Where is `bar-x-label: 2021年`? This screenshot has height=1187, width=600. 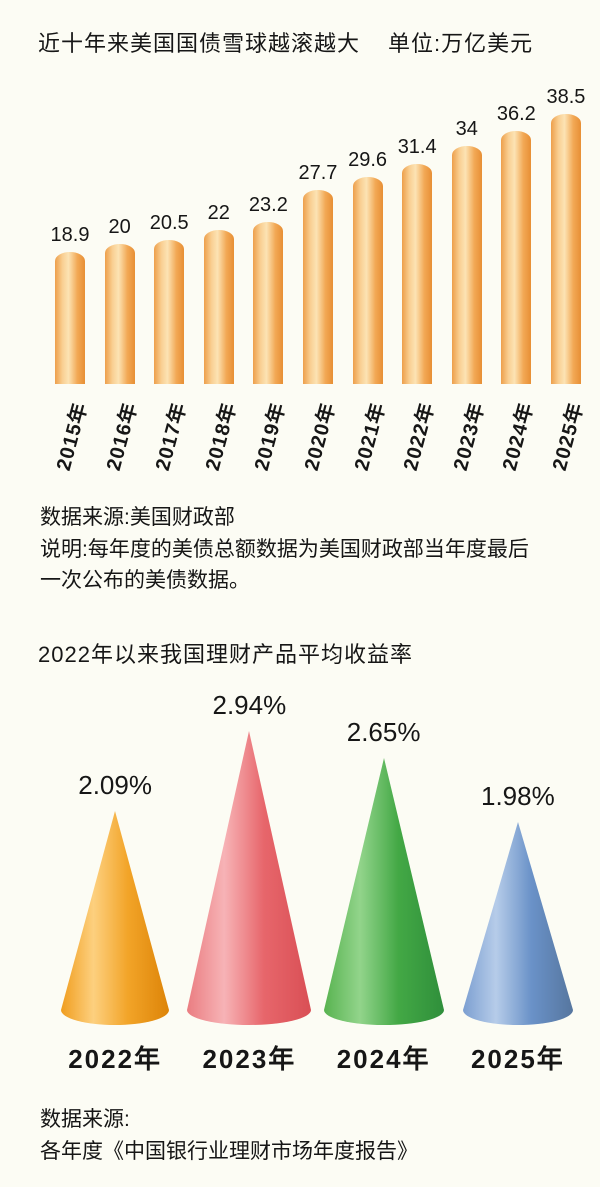
bar-x-label: 2021年 is located at coordinates (368, 436).